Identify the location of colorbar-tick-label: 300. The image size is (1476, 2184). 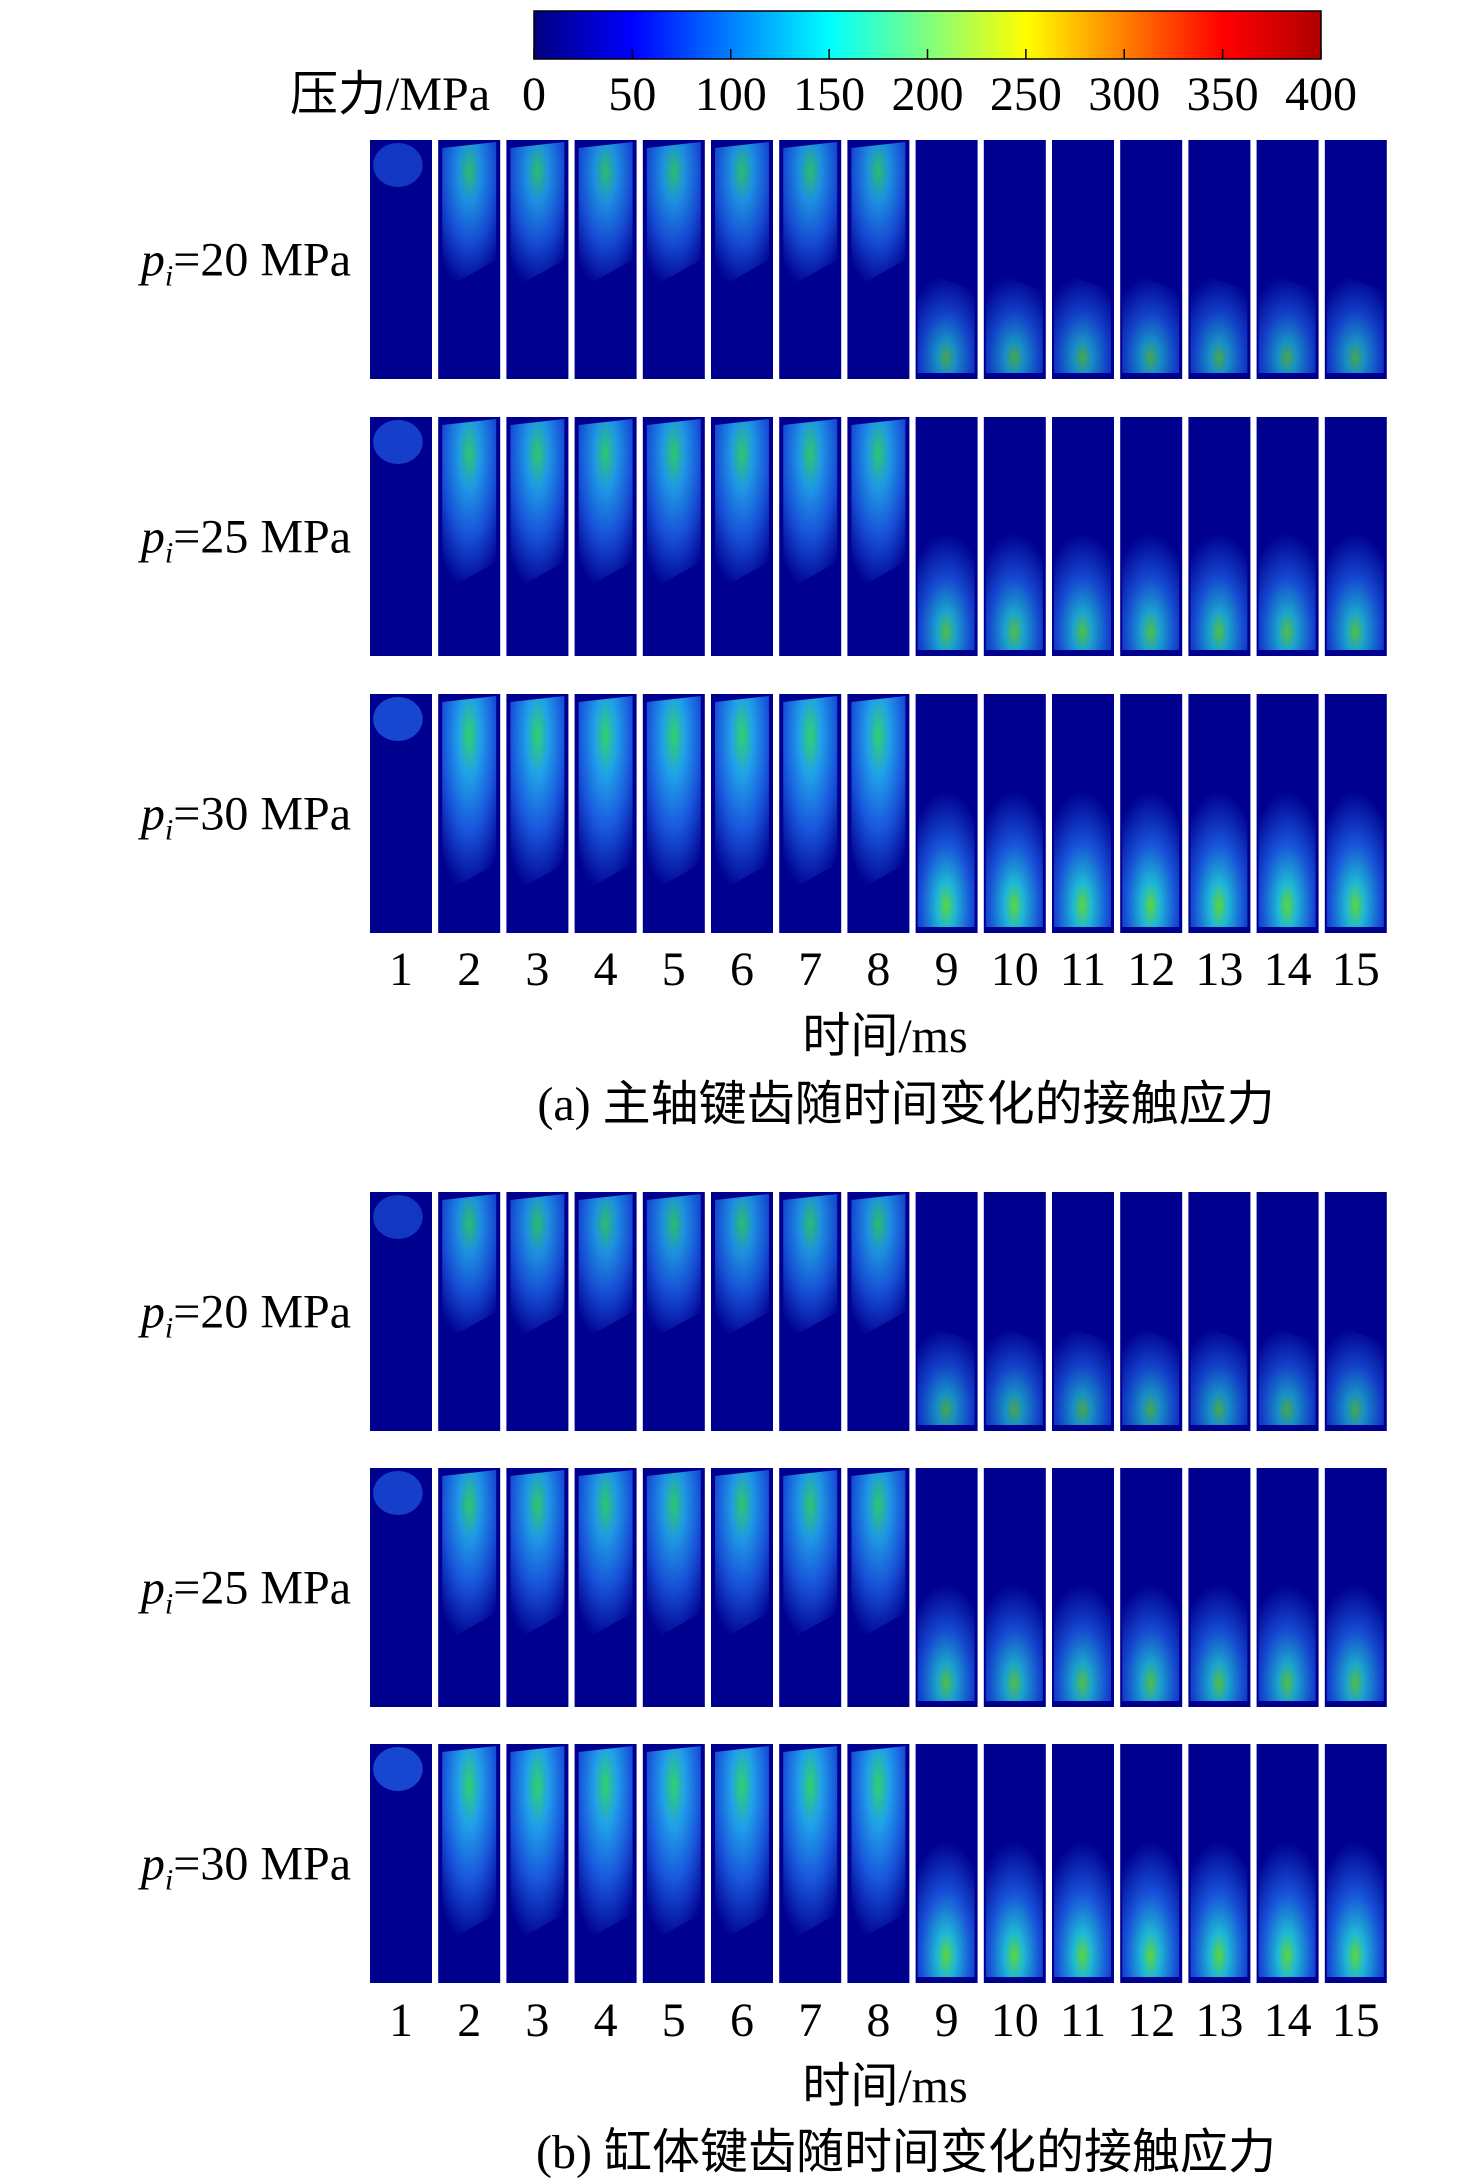
(1124, 94).